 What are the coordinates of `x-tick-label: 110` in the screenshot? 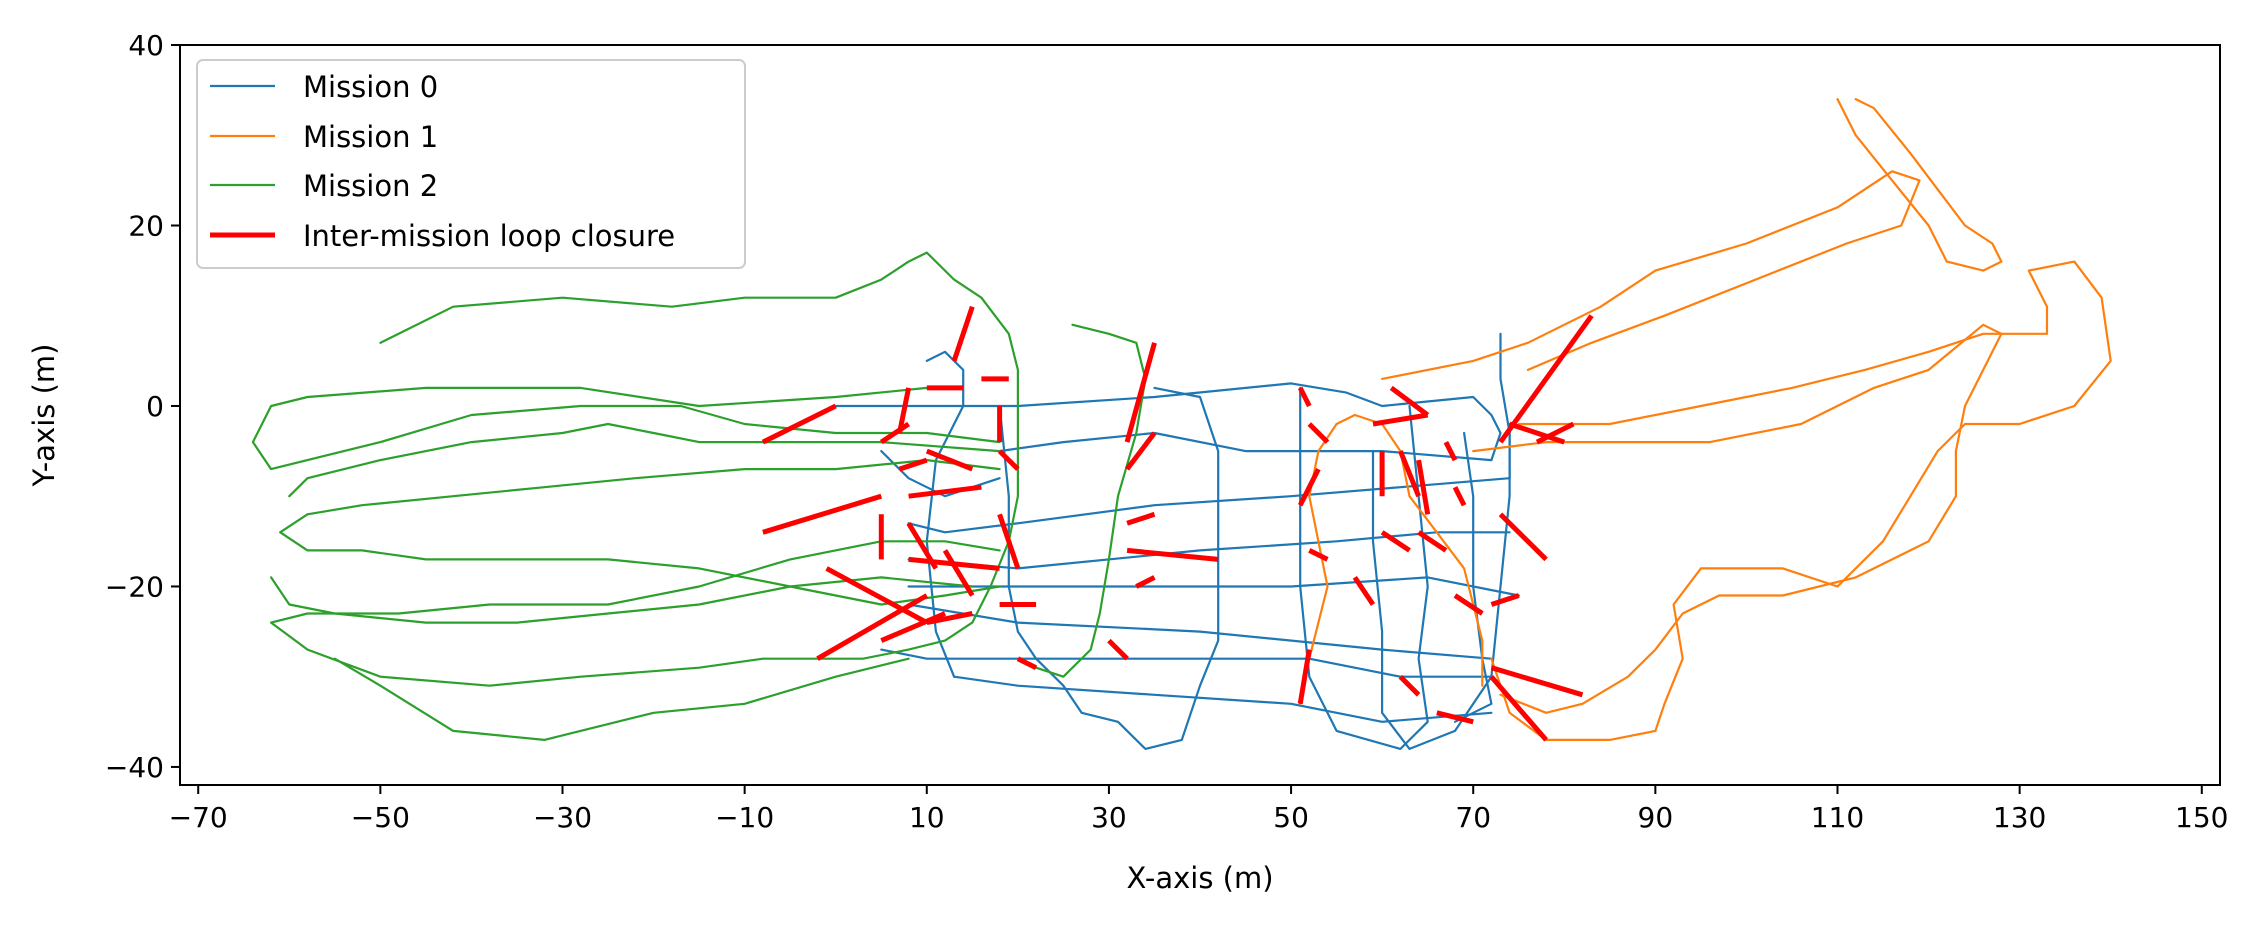 It's located at (1837, 817).